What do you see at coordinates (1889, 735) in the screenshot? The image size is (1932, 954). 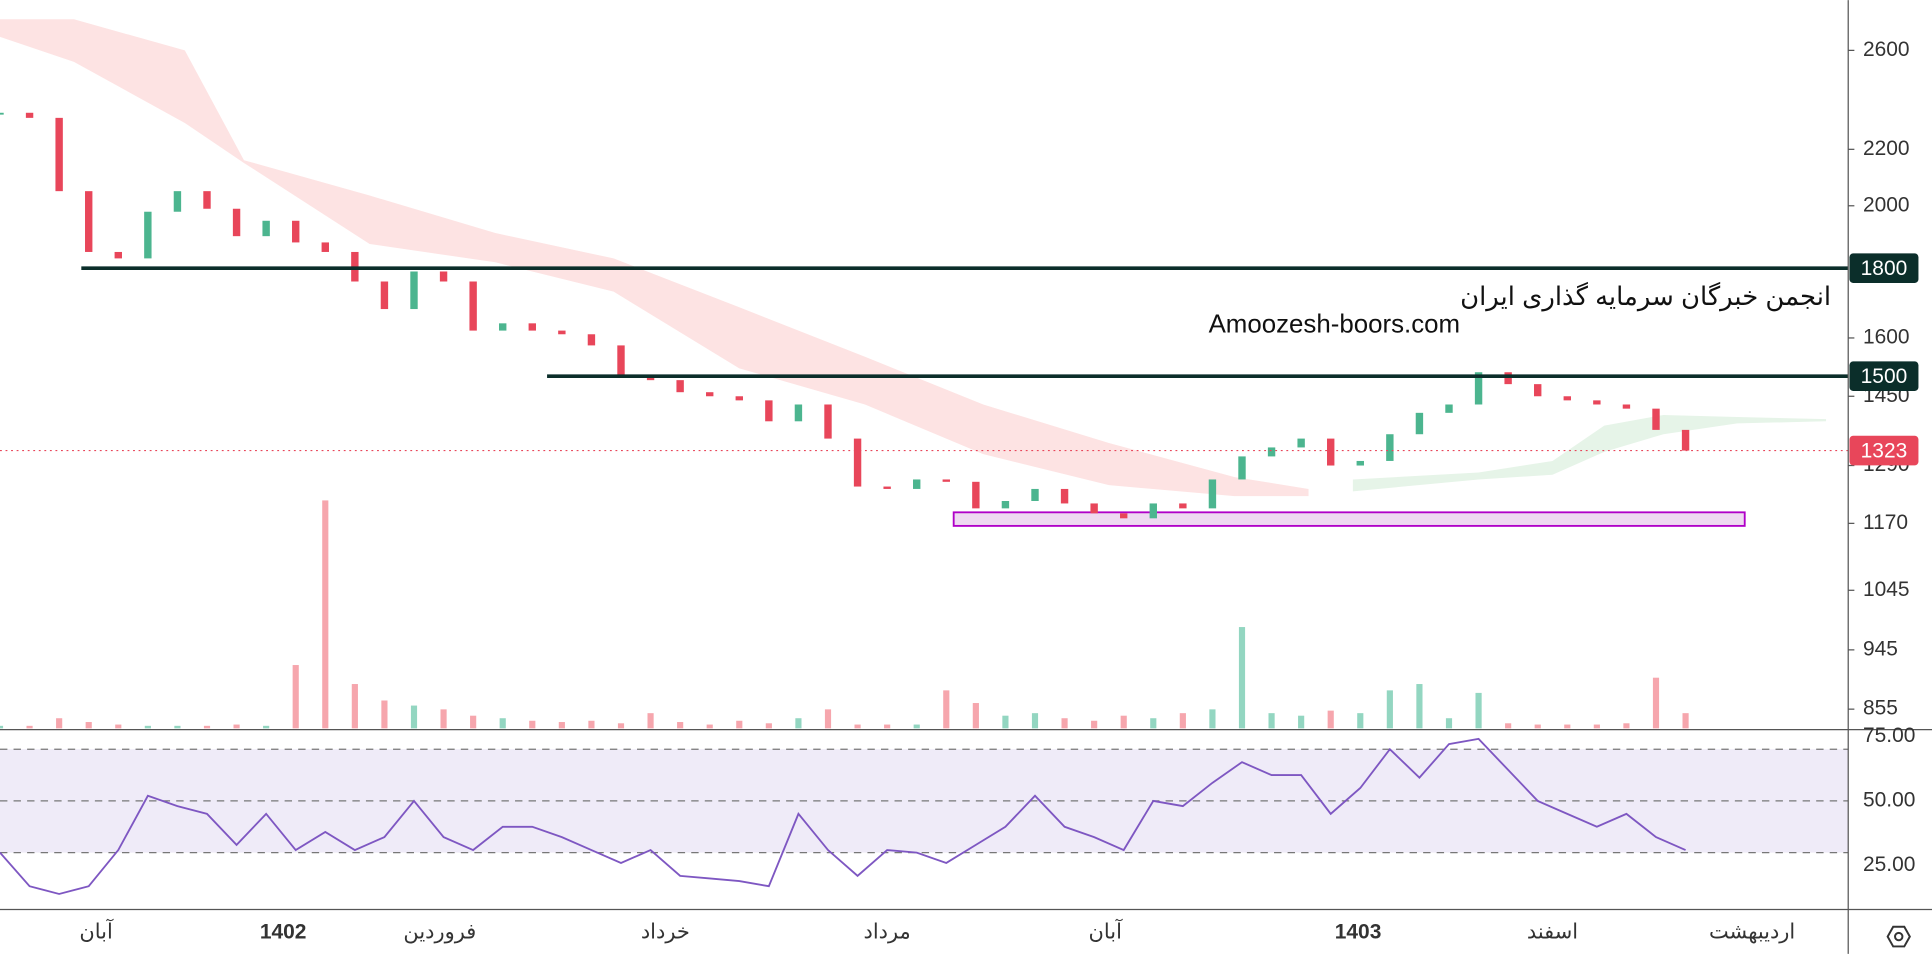 I see `rsi-tick-label: 75.00` at bounding box center [1889, 735].